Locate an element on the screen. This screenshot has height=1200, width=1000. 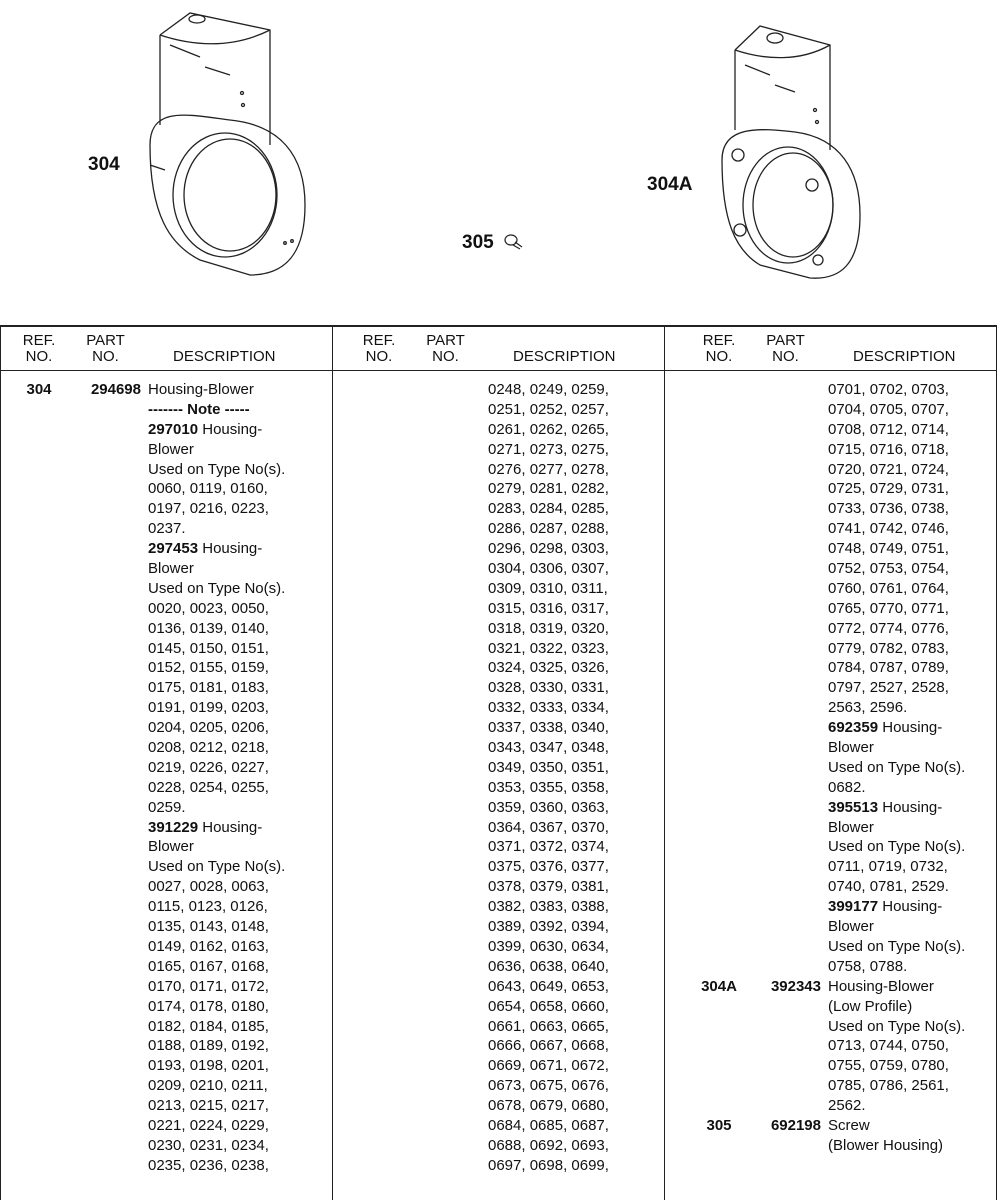
blower-housing-304-illustration is located at coordinates (227, 144).